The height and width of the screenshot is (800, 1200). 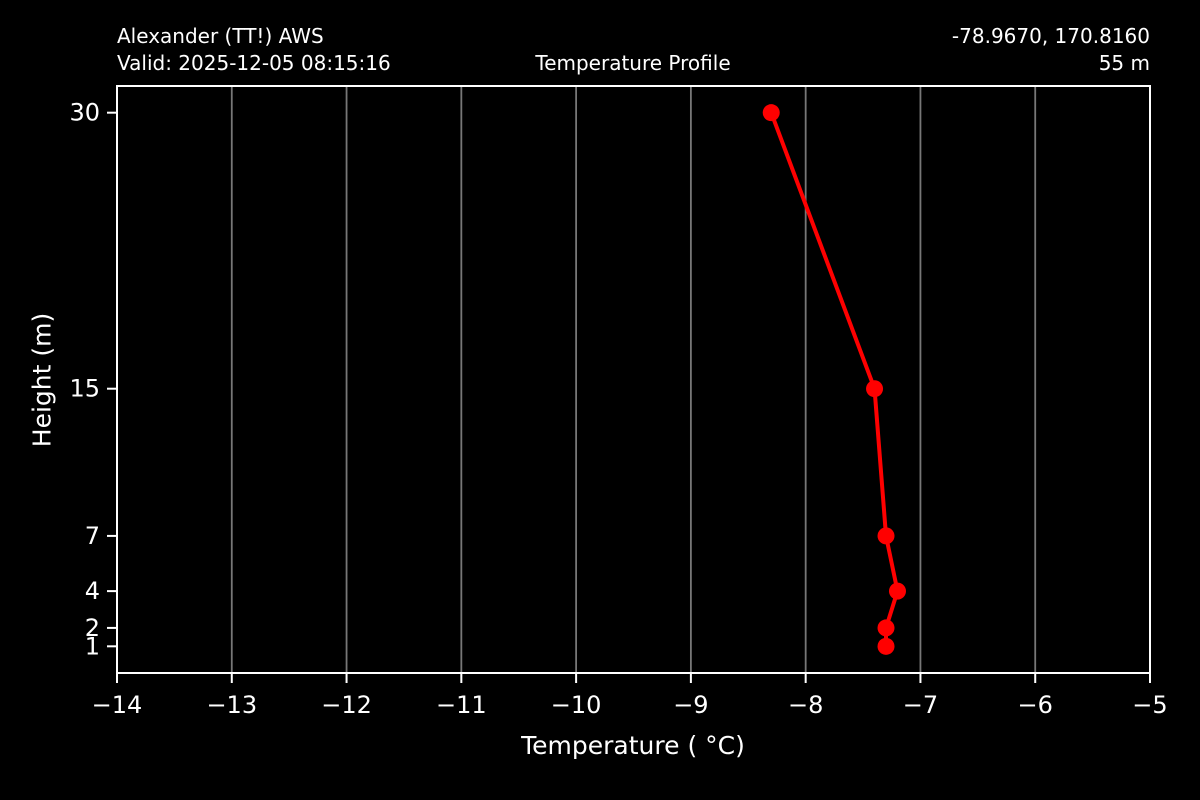 What do you see at coordinates (92, 536) in the screenshot?
I see `y-tick-label: 7` at bounding box center [92, 536].